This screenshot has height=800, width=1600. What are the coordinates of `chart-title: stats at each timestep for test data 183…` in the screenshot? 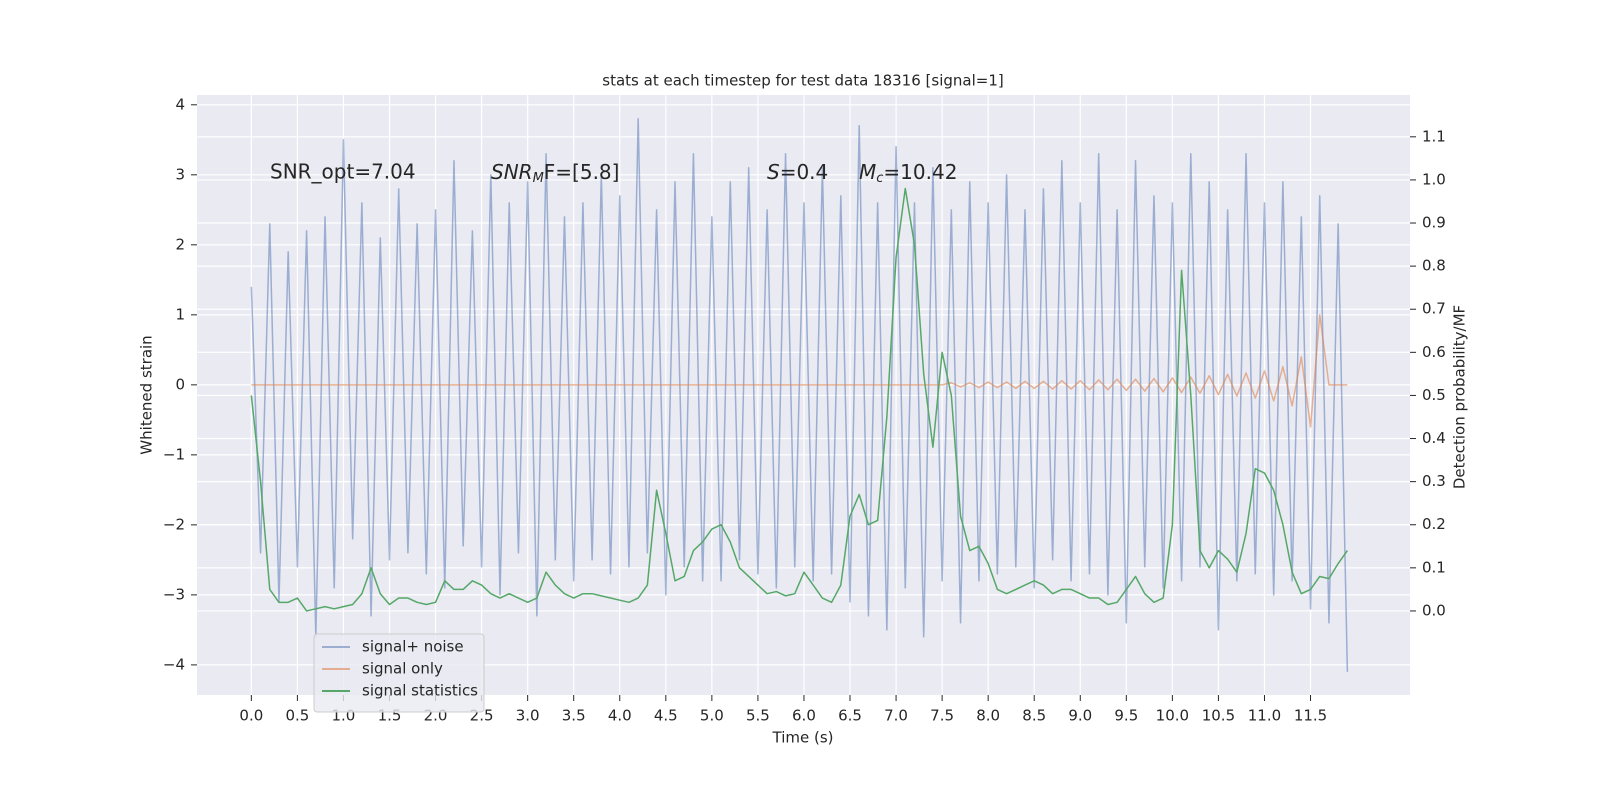 It's located at (802, 81).